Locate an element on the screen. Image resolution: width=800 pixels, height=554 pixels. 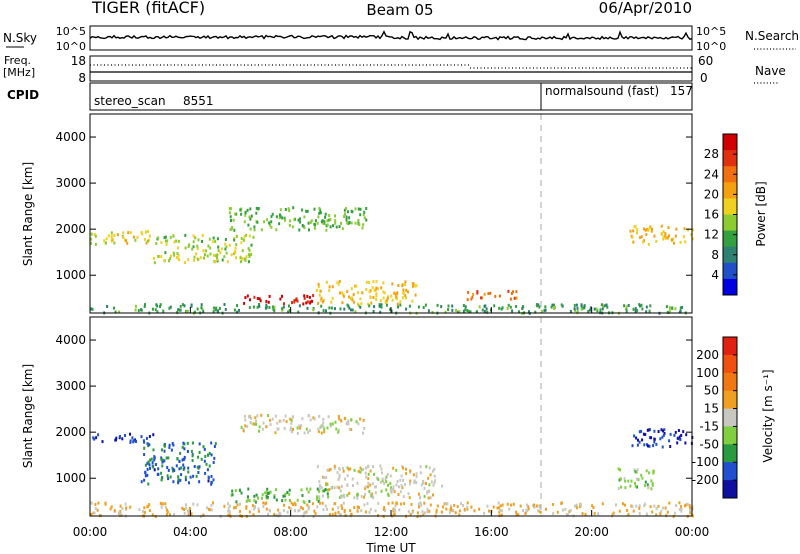
velocity-data-layer is located at coordinates (392, 466).